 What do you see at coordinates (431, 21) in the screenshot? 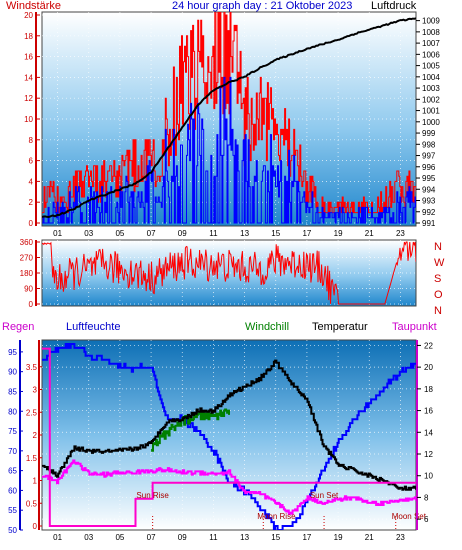
I see `panel1-right-tick-label: 1009` at bounding box center [431, 21].